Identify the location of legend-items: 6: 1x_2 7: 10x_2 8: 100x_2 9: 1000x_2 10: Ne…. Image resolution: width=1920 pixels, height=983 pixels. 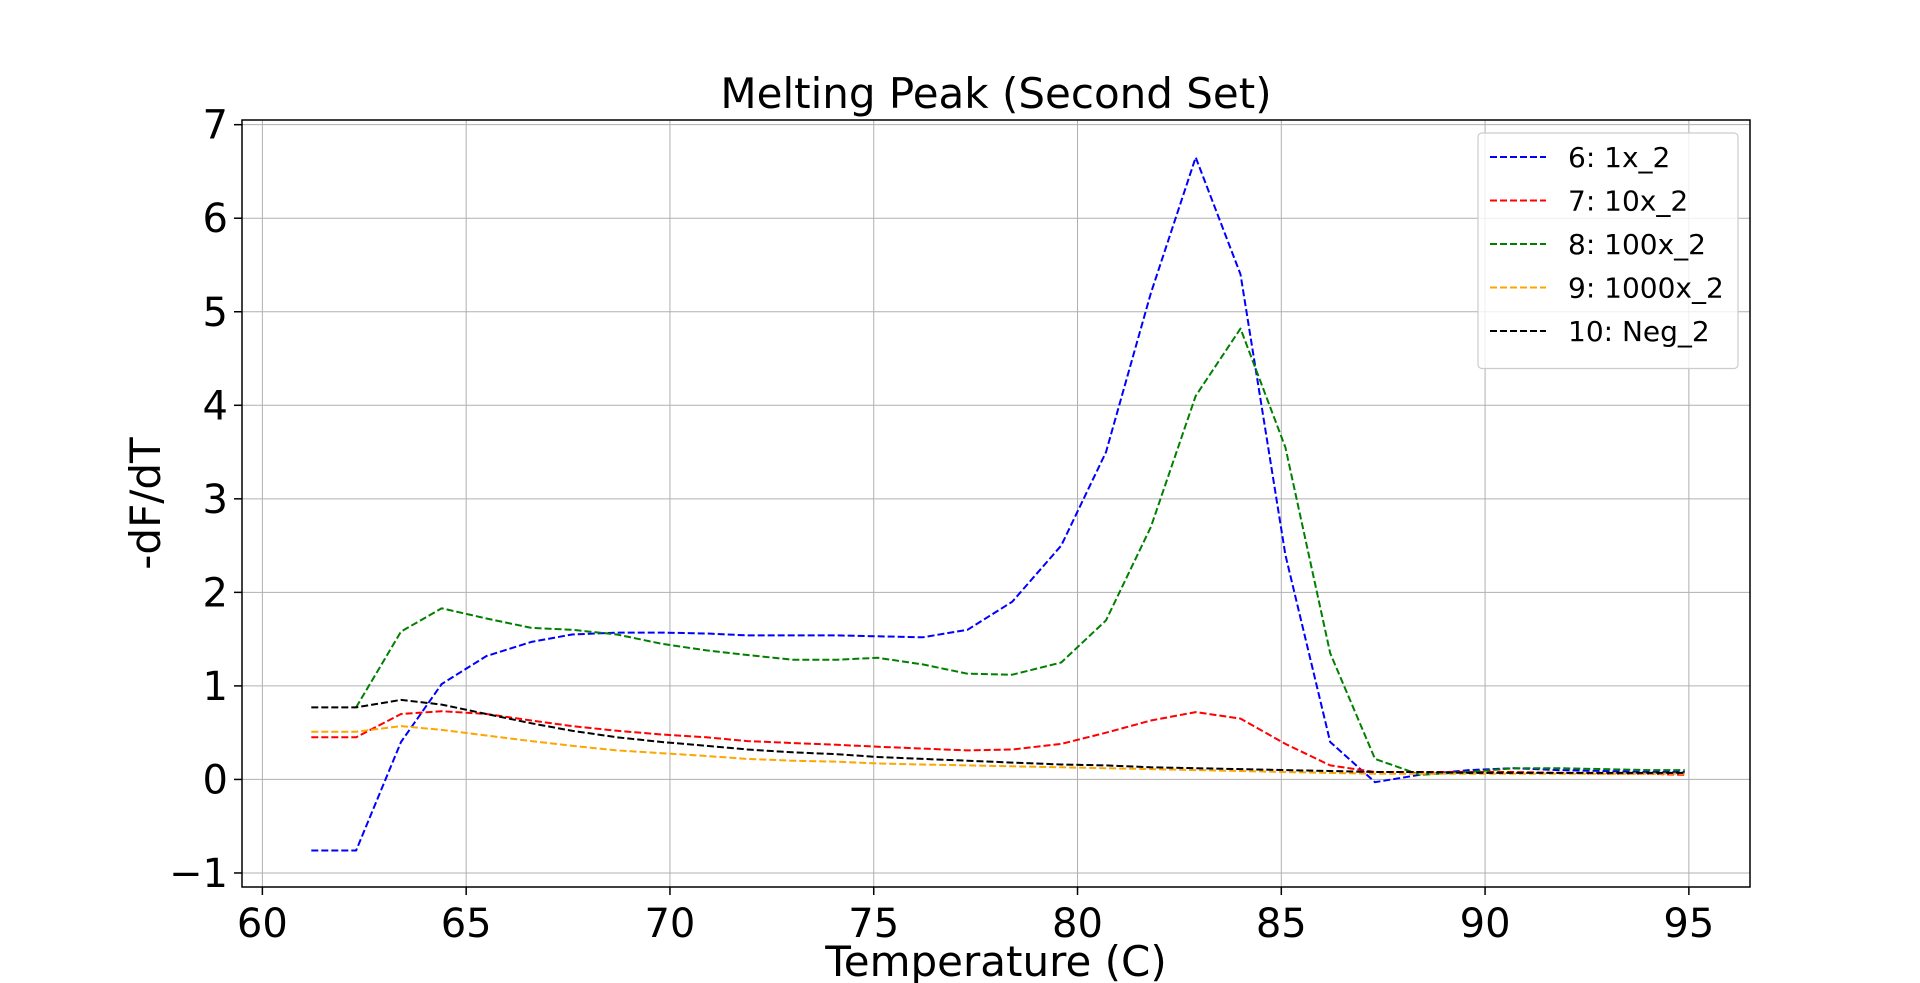
(1607, 244).